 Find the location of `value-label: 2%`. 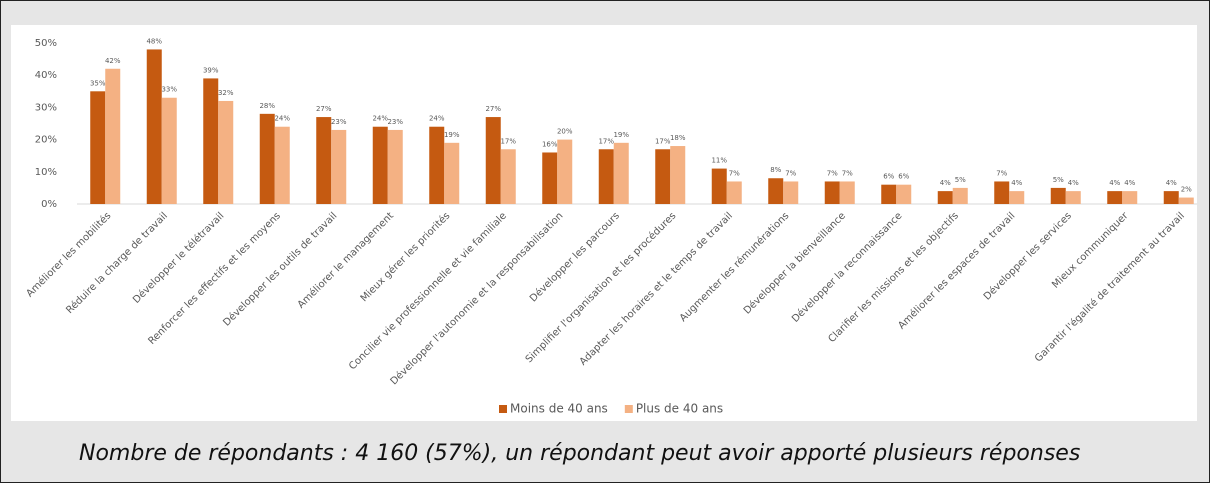

value-label: 2% is located at coordinates (1186, 190).